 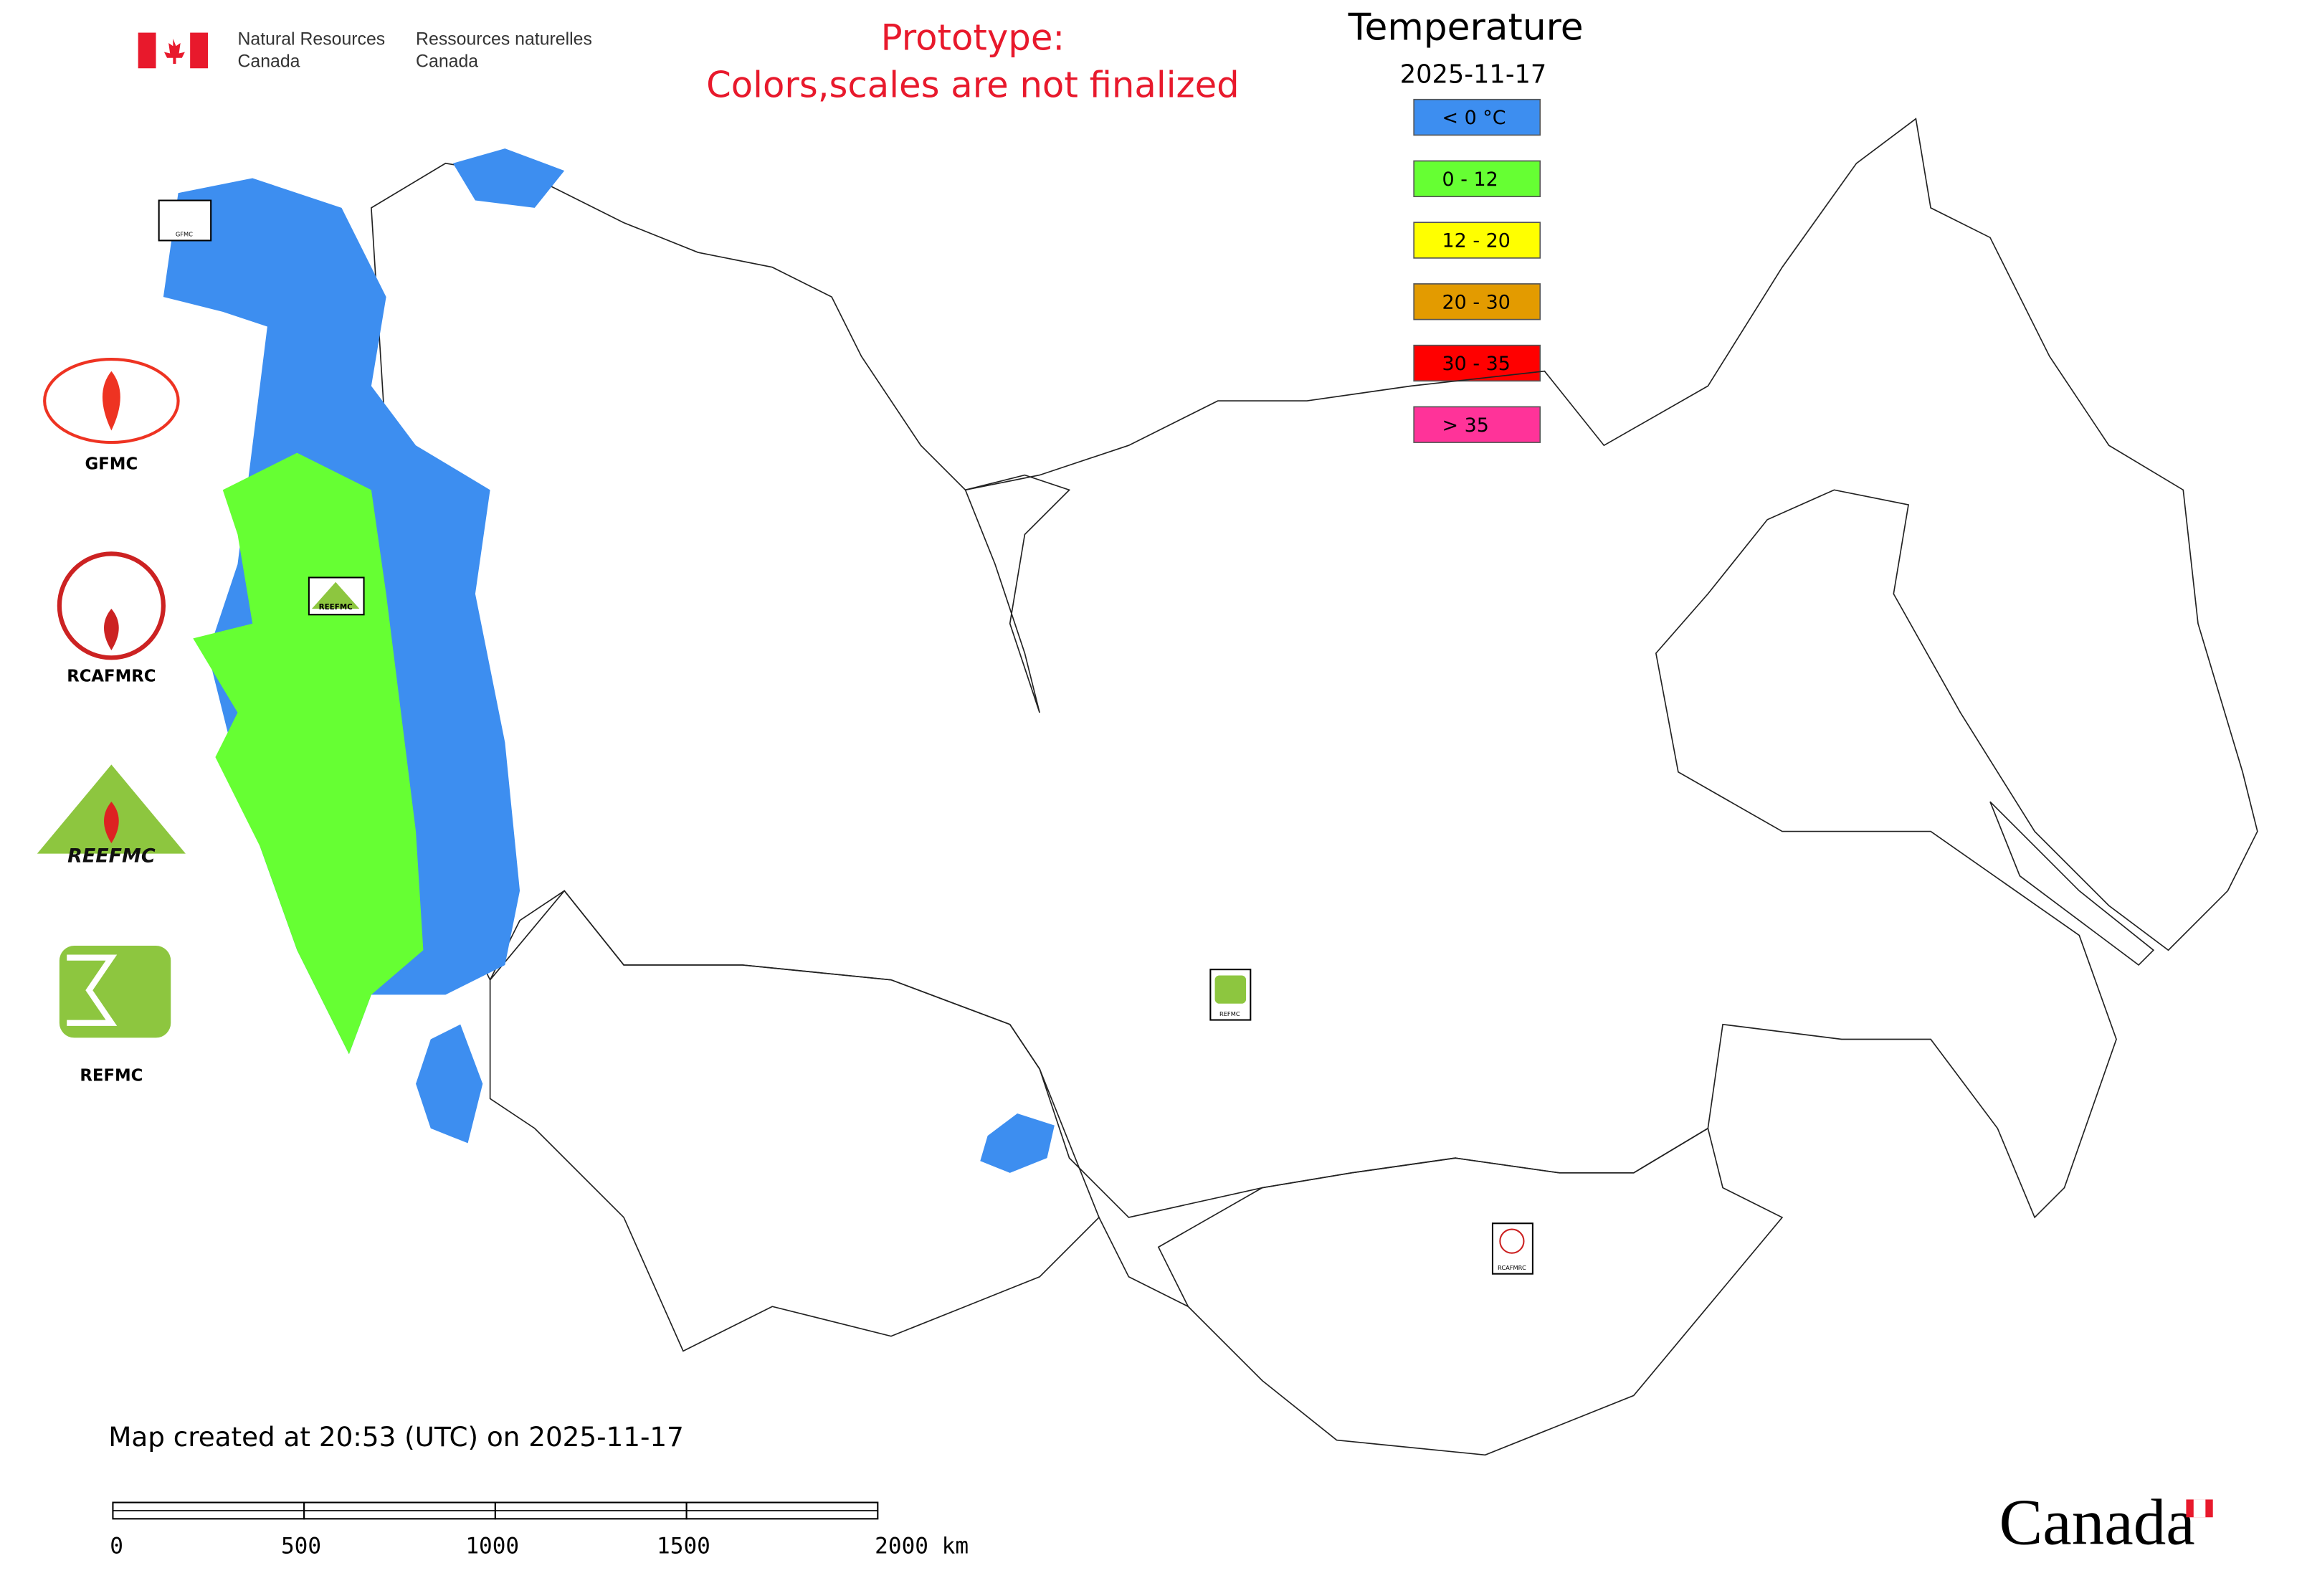 What do you see at coordinates (1477, 270) in the screenshot?
I see `legend: < 0 °C 0 - 12 12 - 20 20 - 30 30 - 35 > 35` at bounding box center [1477, 270].